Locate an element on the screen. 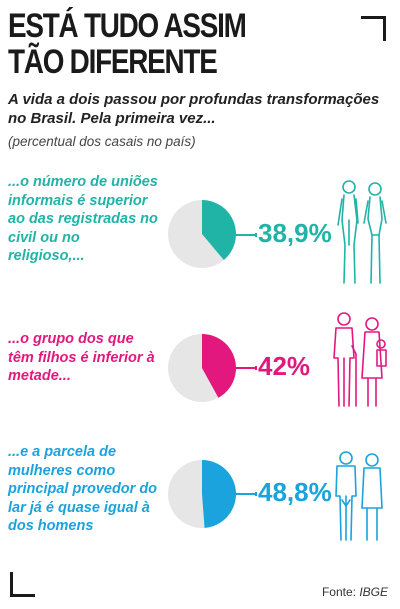 The height and width of the screenshot is (609, 400). pie-value-label: 42% is located at coordinates (284, 366).